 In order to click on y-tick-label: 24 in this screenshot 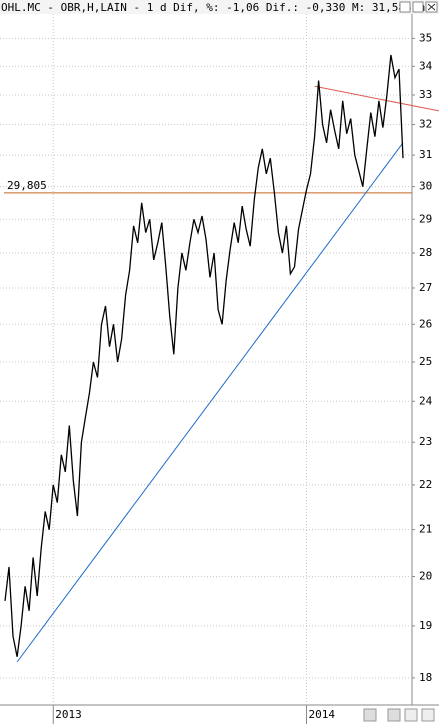, I will do `click(426, 400)`.